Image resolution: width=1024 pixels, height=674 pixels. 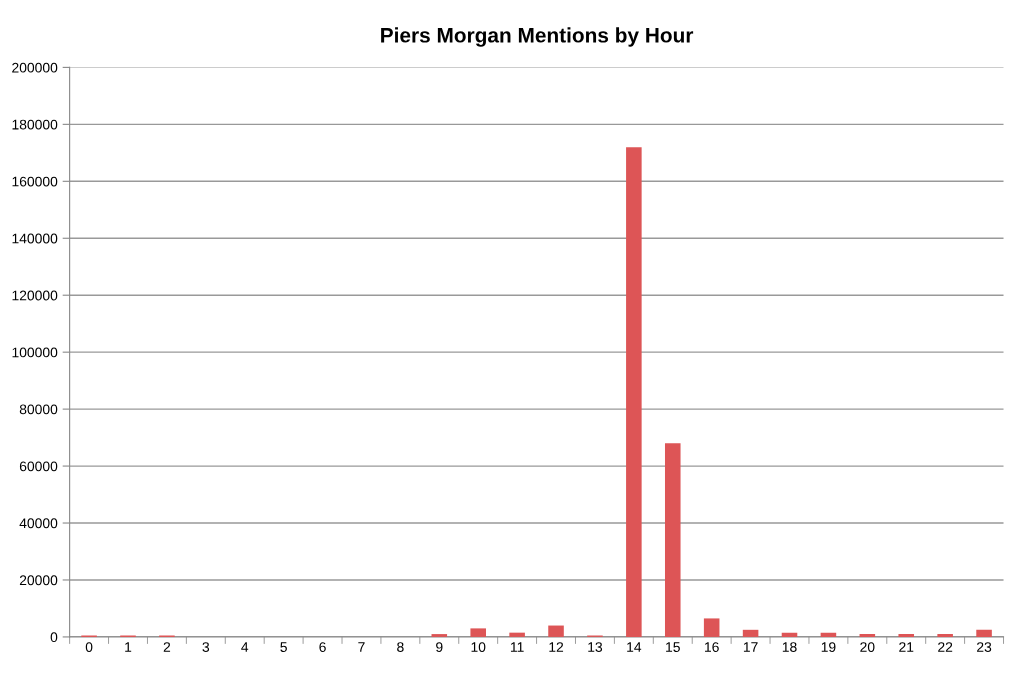 I want to click on x-tick-label: 14, so click(x=634, y=647).